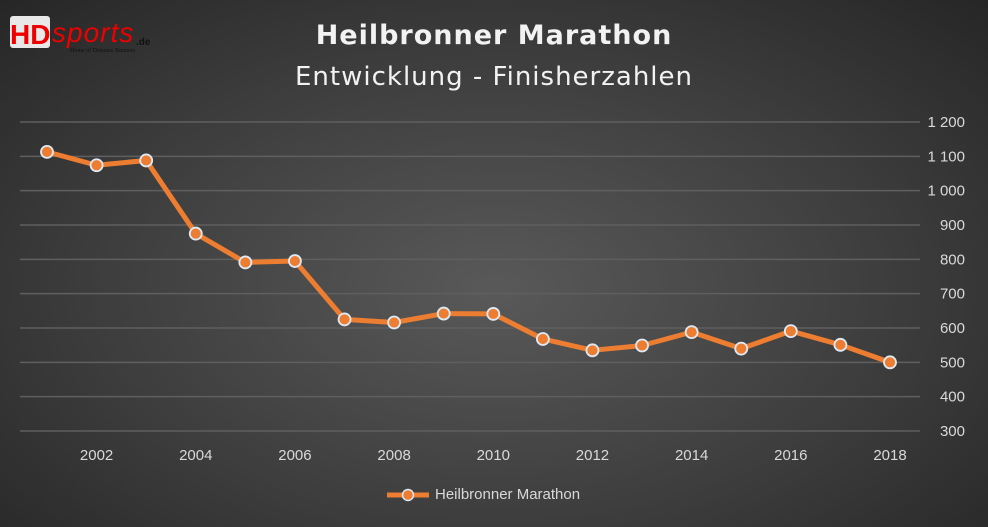  What do you see at coordinates (96, 455) in the screenshot?
I see `x-tick-label: 2002` at bounding box center [96, 455].